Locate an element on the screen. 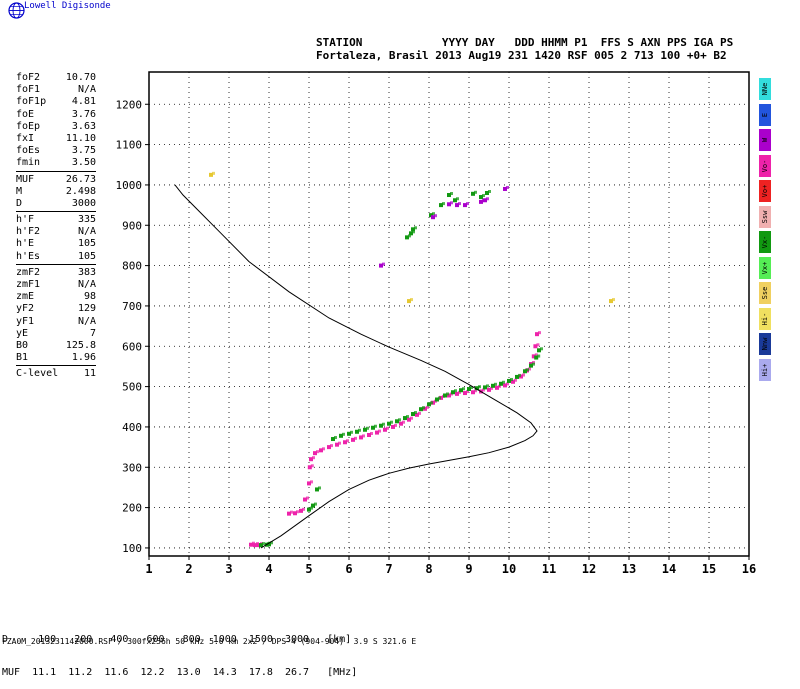 The height and width of the screenshot is (689, 800). parameter-value: 26.73 is located at coordinates (80, 179).